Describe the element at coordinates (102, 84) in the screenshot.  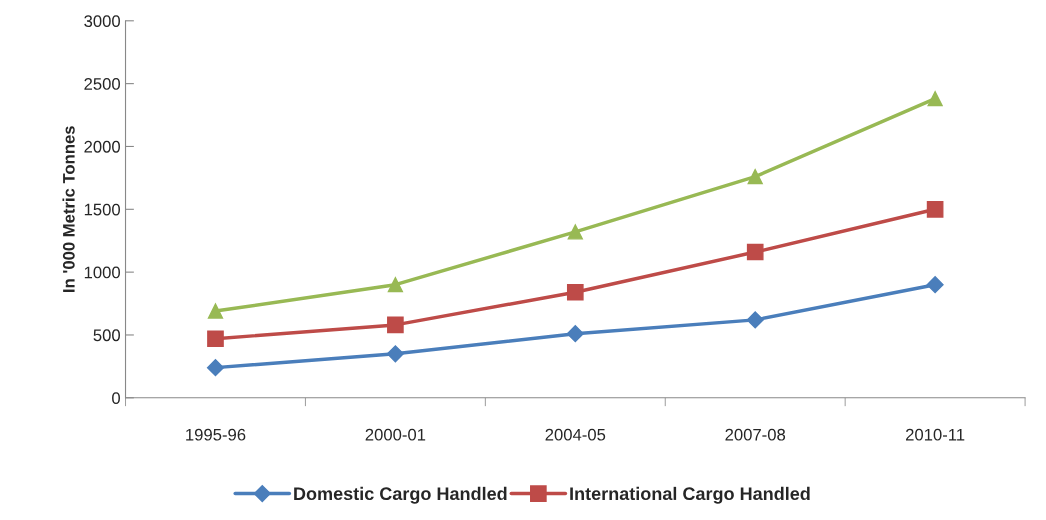
I see `y-tick-label: 2500` at that location.